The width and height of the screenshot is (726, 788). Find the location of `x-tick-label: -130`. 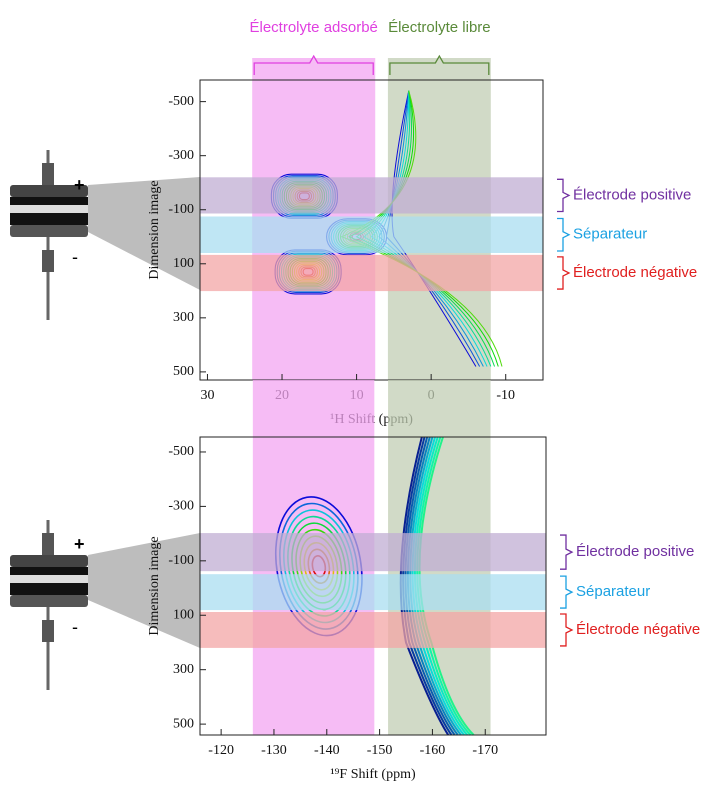

x-tick-label: -130 is located at coordinates (274, 750).